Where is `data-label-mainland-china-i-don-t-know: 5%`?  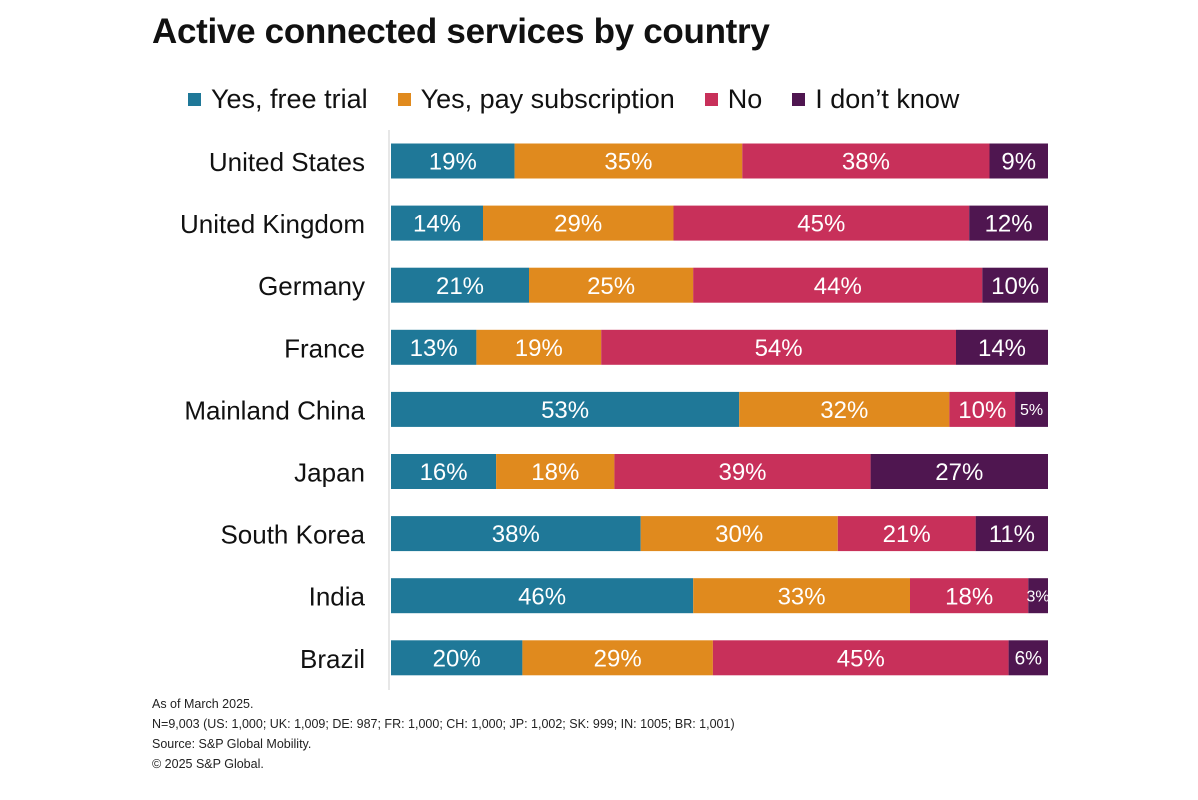
data-label-mainland-china-i-don-t-know: 5% is located at coordinates (1031, 410).